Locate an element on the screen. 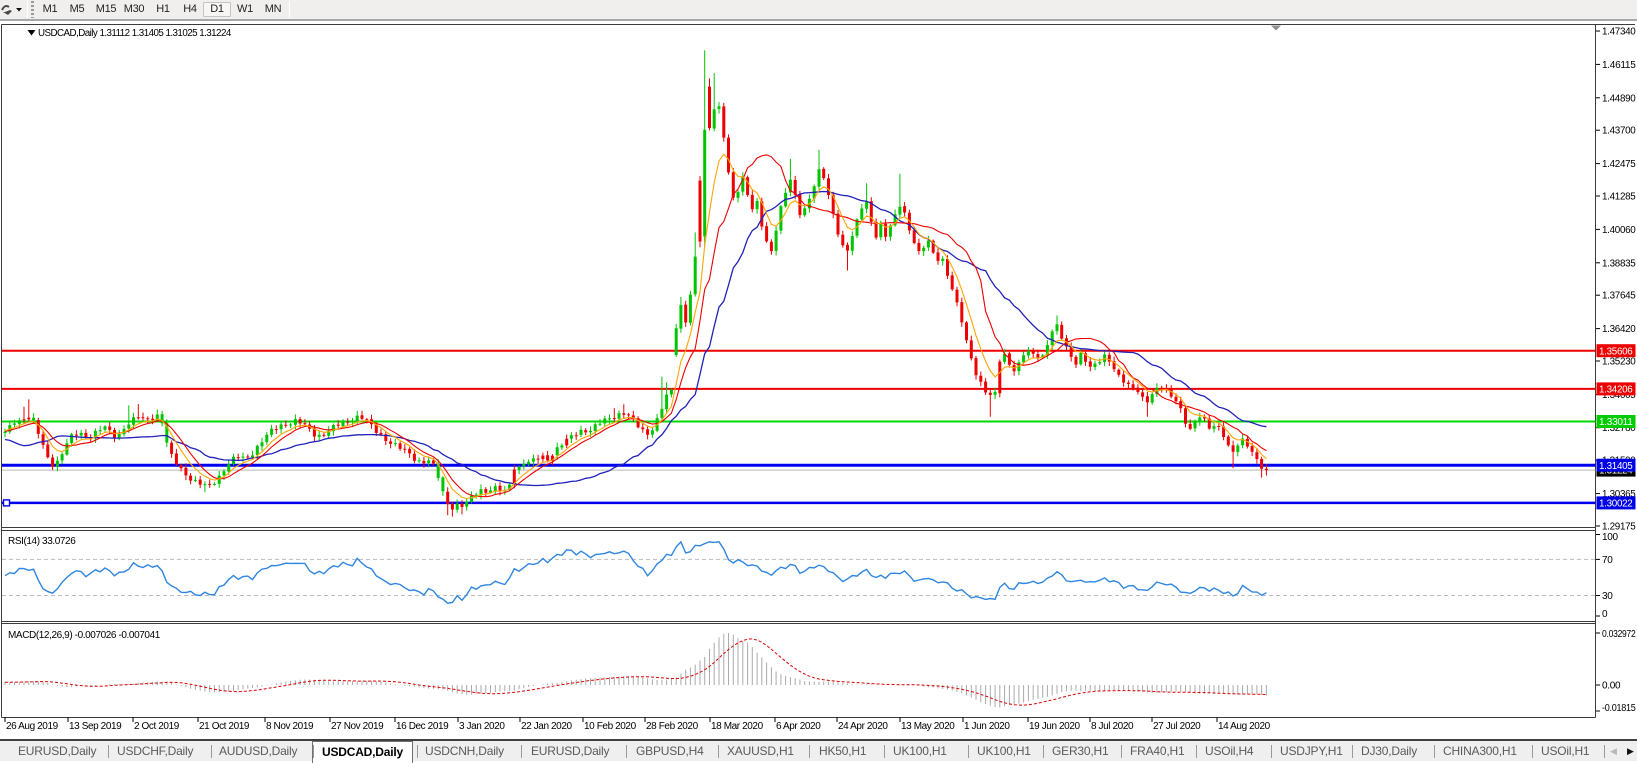  svg-text: 13 Sep 2019 is located at coordinates (95, 726).